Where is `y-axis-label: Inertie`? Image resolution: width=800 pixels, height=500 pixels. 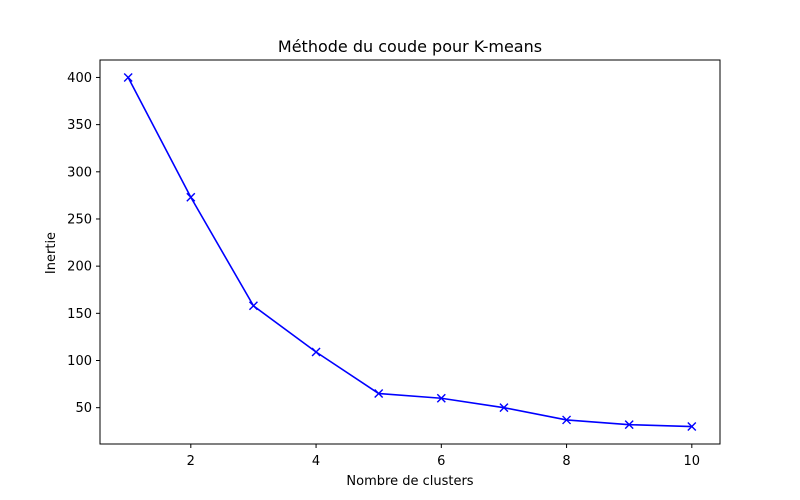
y-axis-label: Inertie is located at coordinates (51, 253).